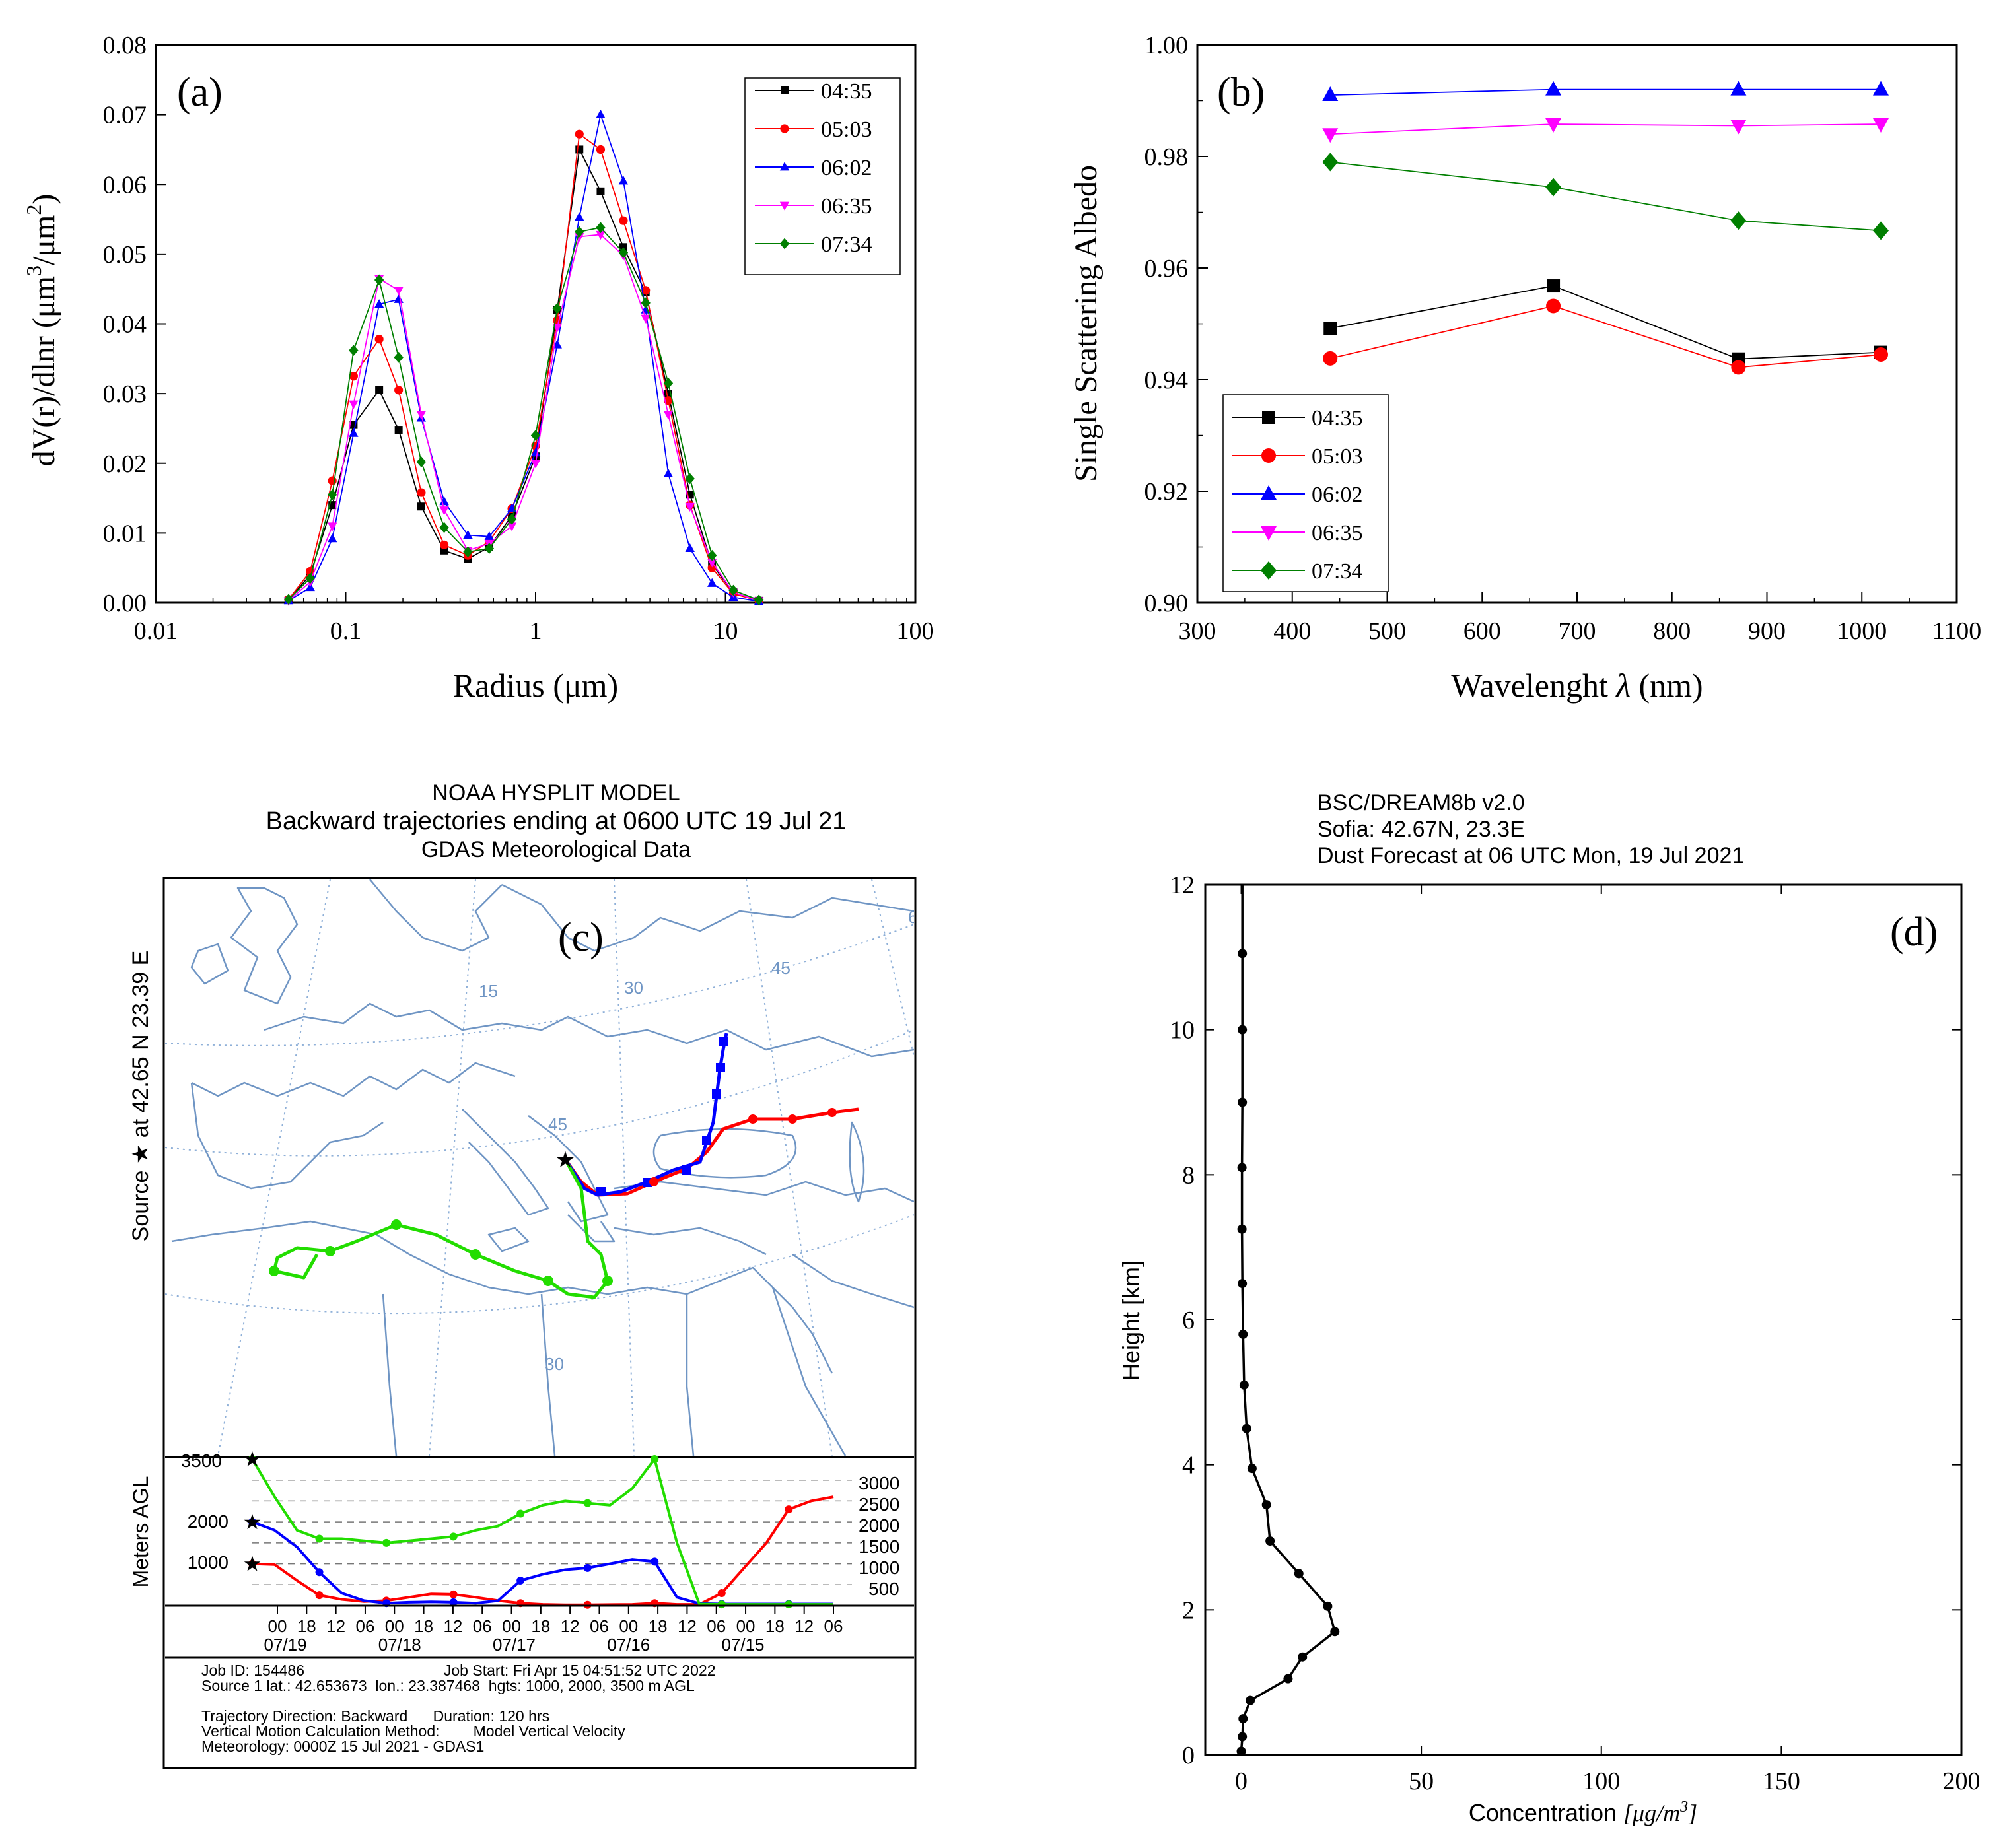  I want to click on coastline-british-isles, so click(264, 946).